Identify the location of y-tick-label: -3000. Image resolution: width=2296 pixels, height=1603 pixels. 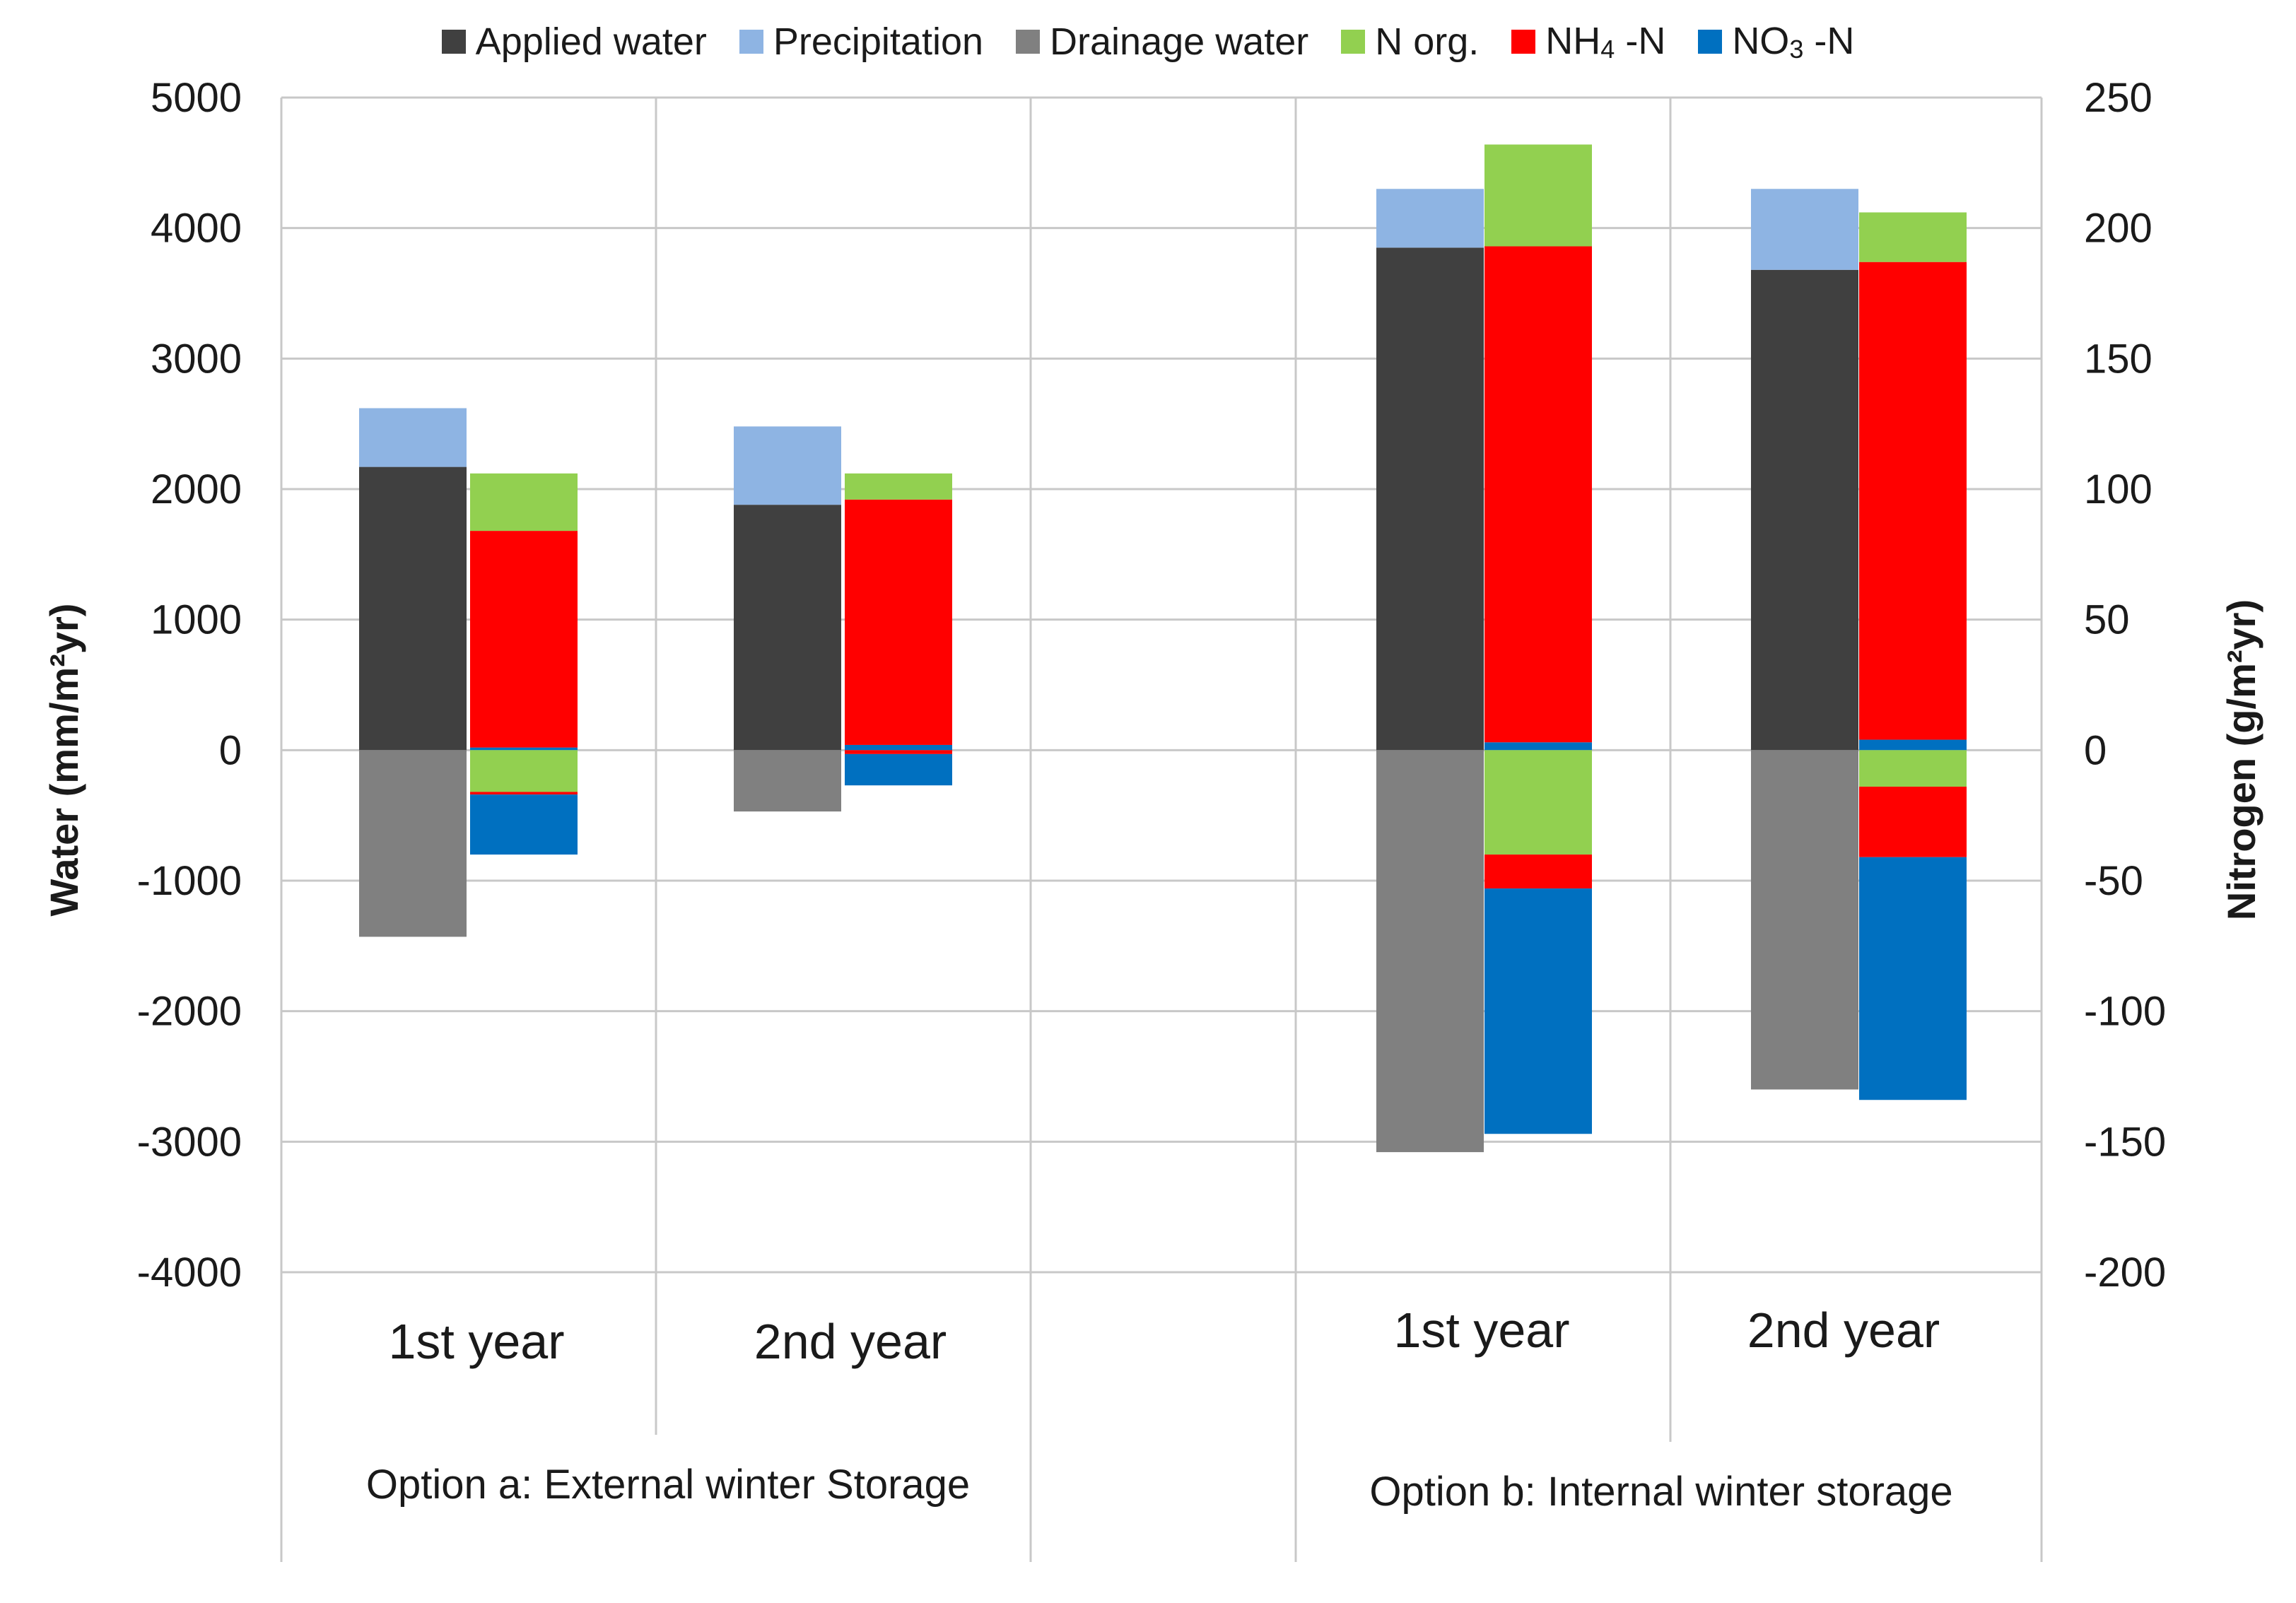
(189, 1142).